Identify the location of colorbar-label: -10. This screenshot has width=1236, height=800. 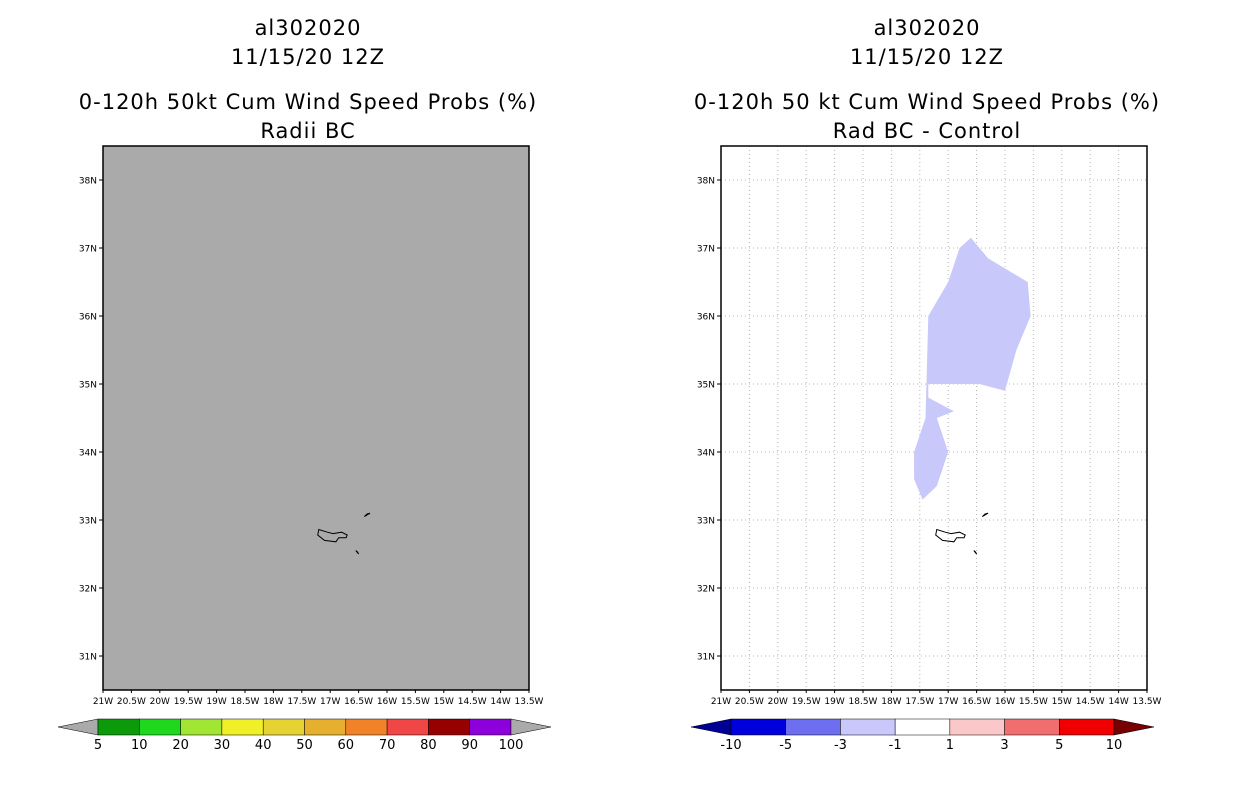
(730, 745).